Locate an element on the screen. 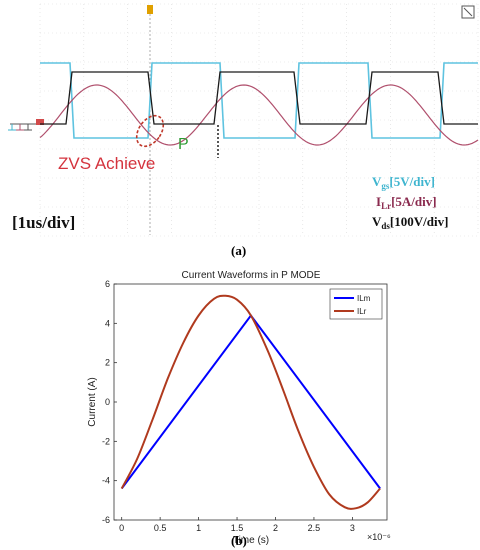 The width and height of the screenshot is (480, 550). x-tick-label: 0.5 is located at coordinates (160, 528).